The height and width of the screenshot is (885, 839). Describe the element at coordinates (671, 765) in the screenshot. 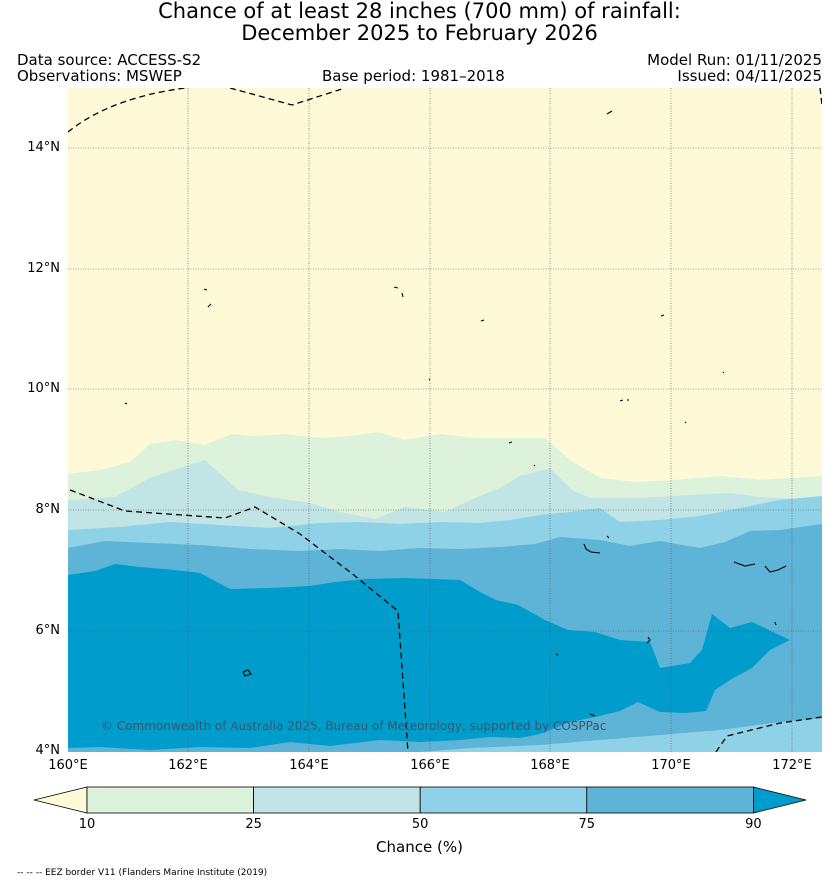

I see `lon-label-170e: 170°E` at that location.